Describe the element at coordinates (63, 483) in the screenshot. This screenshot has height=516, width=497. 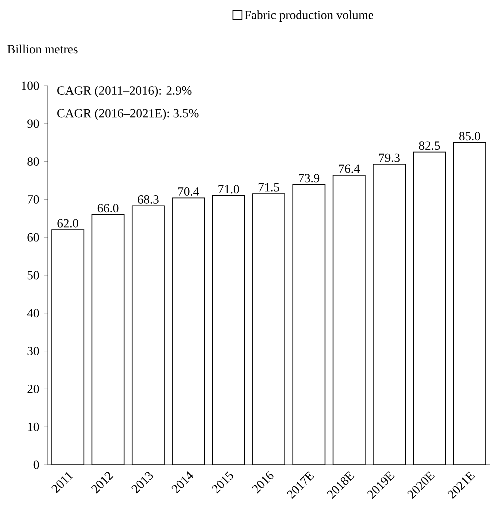
I see `x-tick-label: 2011` at that location.